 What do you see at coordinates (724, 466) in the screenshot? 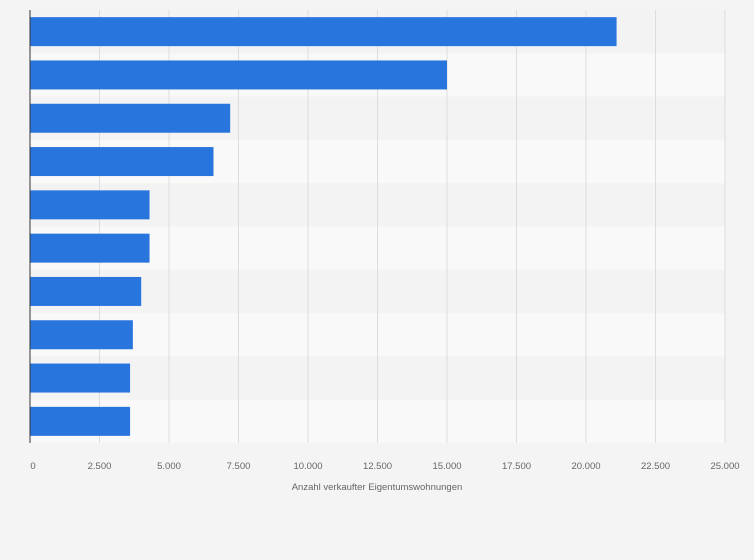
I see `x-tick-label: 25.000` at bounding box center [724, 466].